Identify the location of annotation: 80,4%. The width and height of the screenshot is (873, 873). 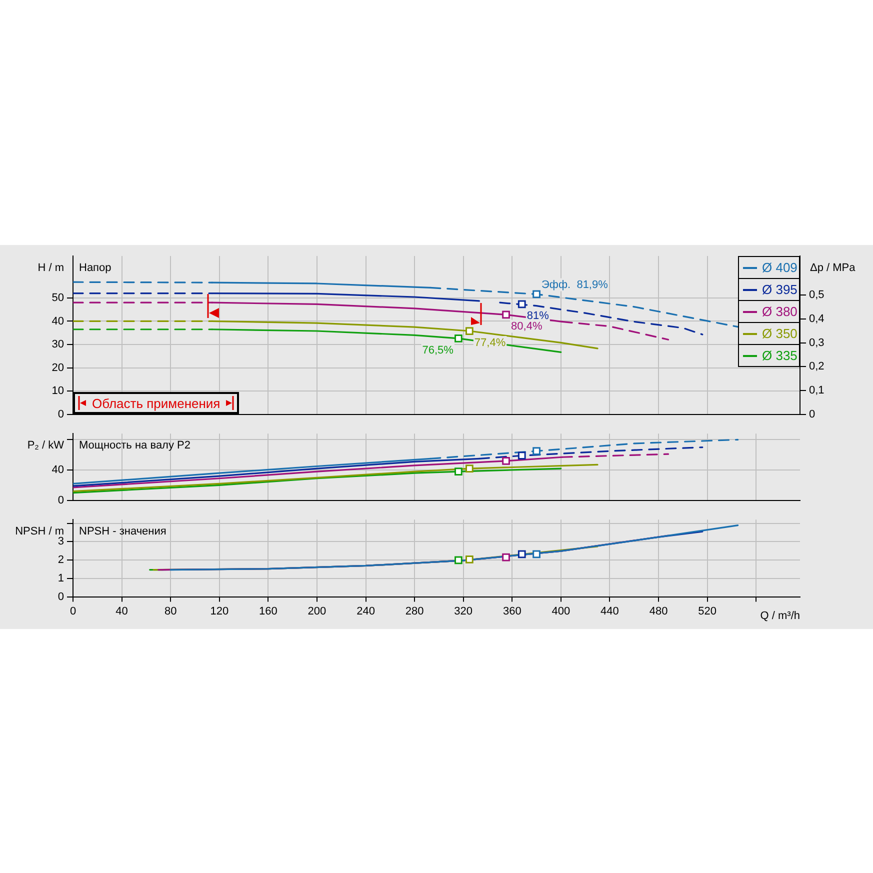
(526, 326).